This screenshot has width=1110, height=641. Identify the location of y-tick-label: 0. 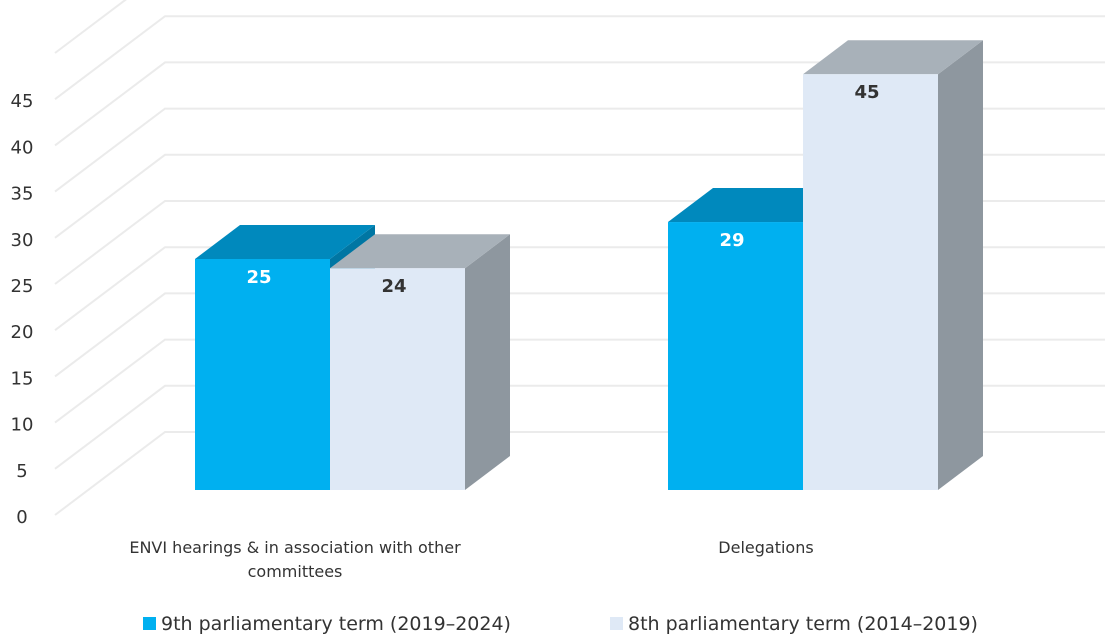
(21, 517).